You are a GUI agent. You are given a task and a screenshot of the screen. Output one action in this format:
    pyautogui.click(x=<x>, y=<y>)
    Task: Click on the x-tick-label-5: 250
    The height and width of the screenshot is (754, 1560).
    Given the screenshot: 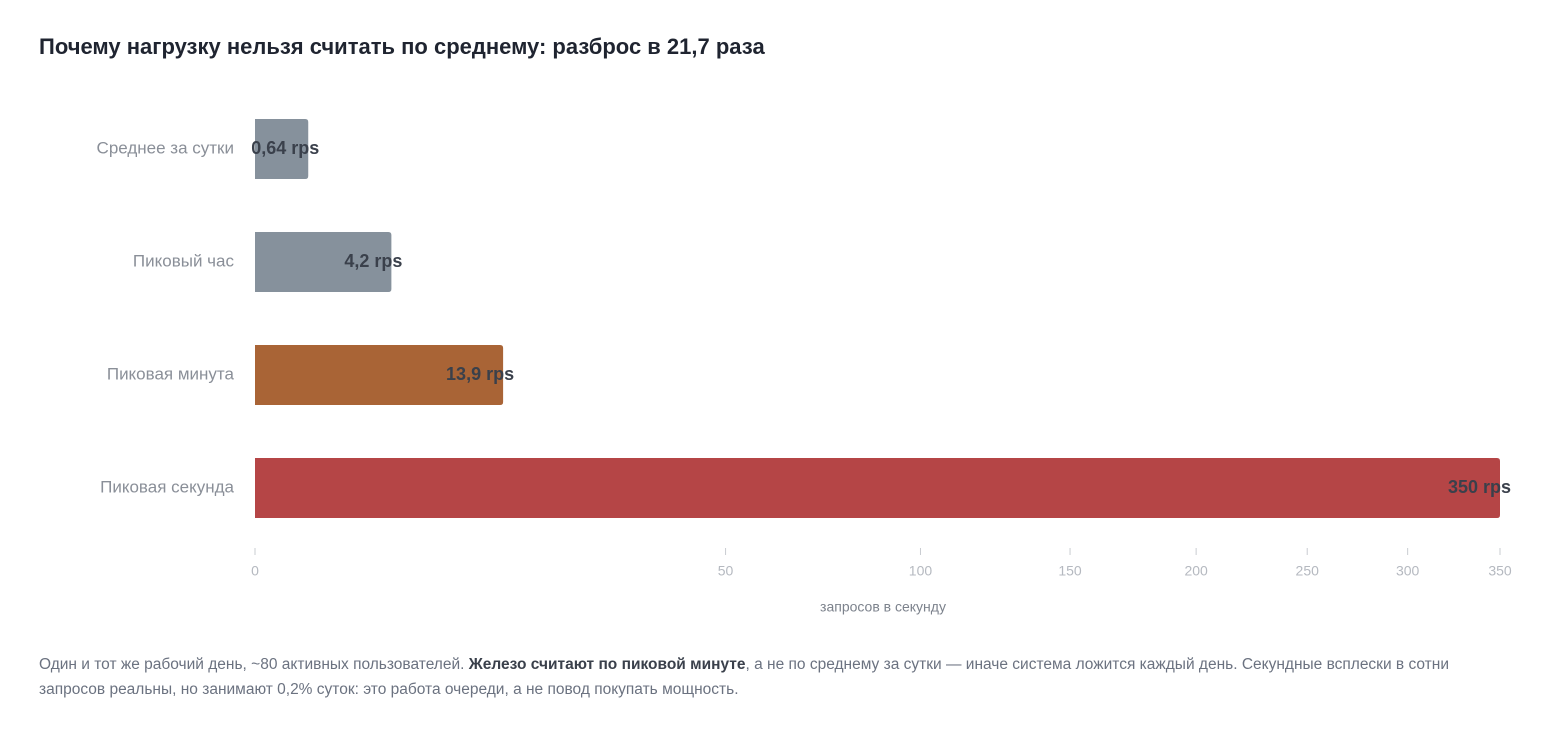 What is the action you would take?
    pyautogui.click(x=1308, y=571)
    